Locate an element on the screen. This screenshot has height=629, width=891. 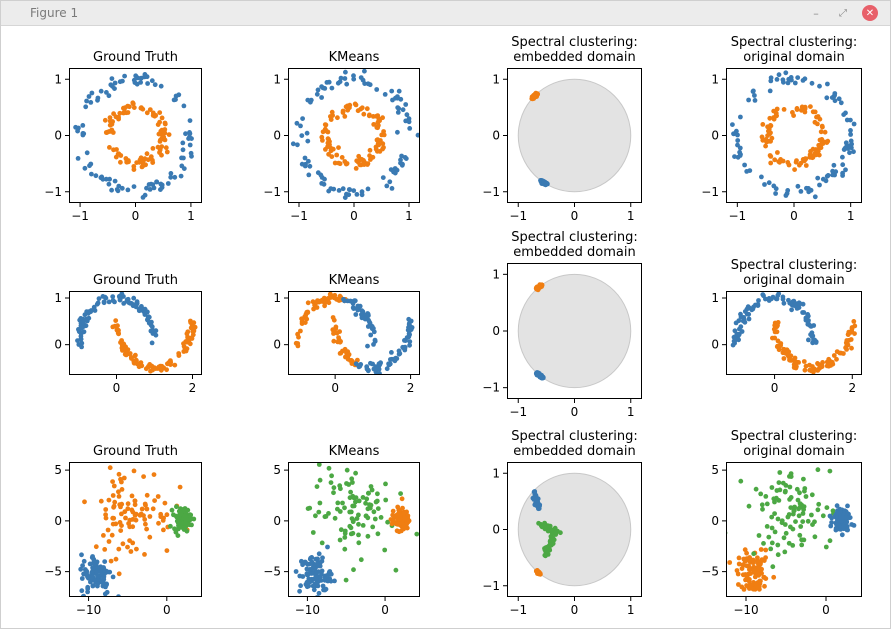
plot-area is located at coordinates (793, 135).